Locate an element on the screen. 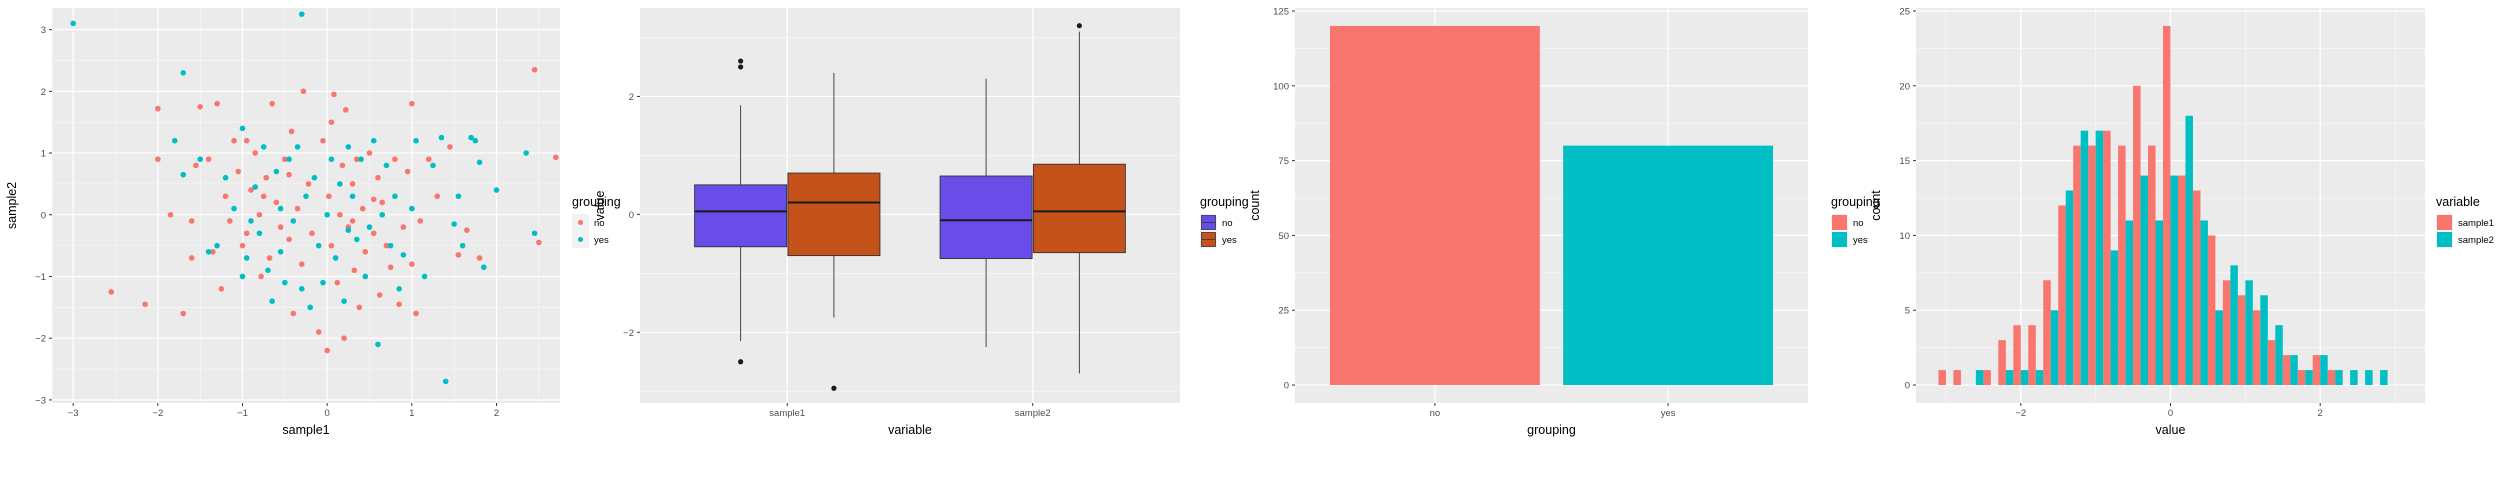 The image size is (2500, 480). x-axis-title: variable is located at coordinates (910, 430).